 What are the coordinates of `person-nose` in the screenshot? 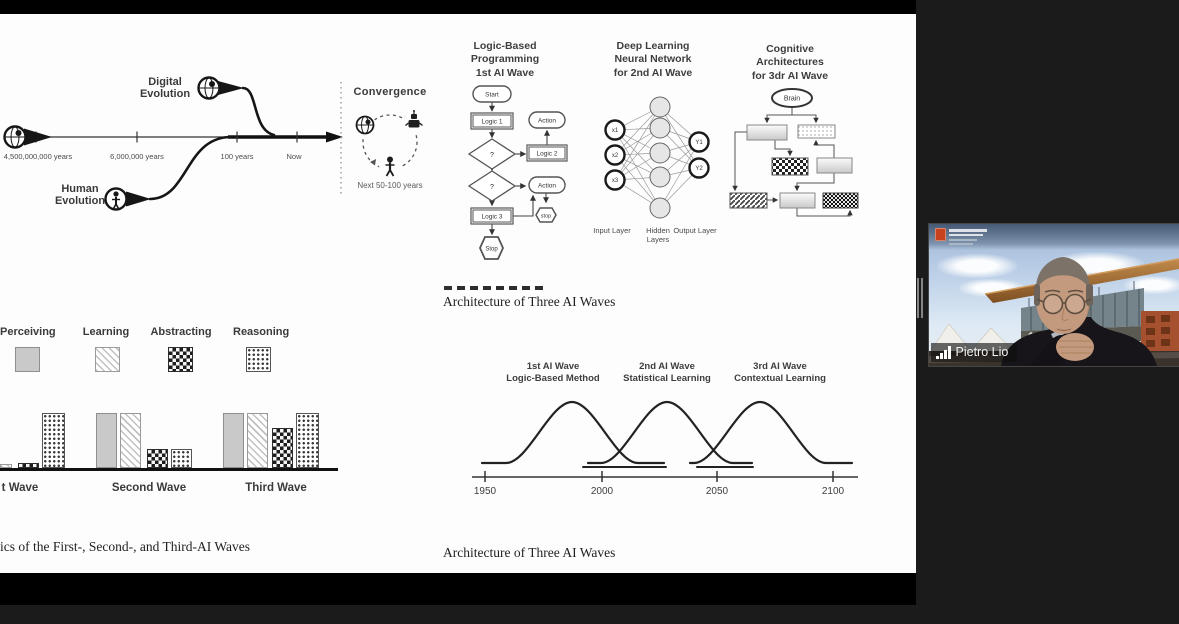 It's located at (1065, 314).